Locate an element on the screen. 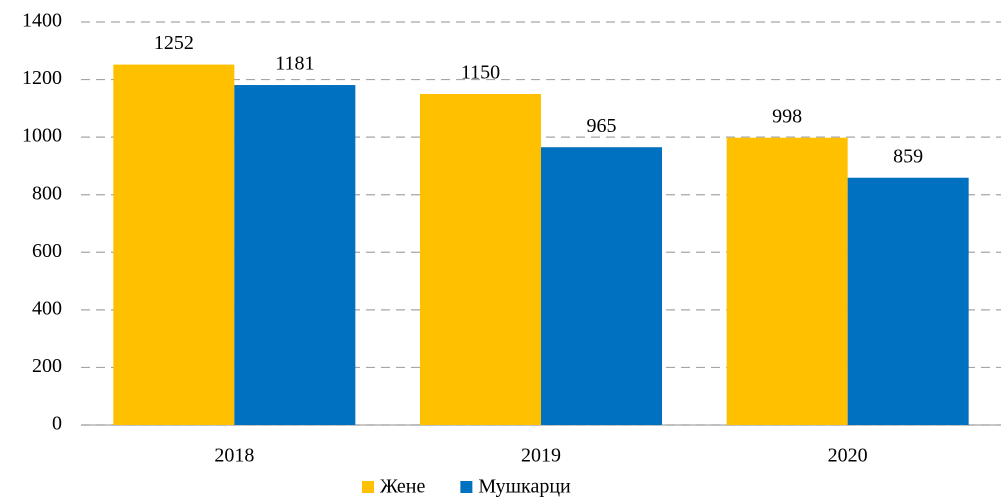 Image resolution: width=1001 pixels, height=499 pixels. y-tick-label: 1400 is located at coordinates (42, 21).